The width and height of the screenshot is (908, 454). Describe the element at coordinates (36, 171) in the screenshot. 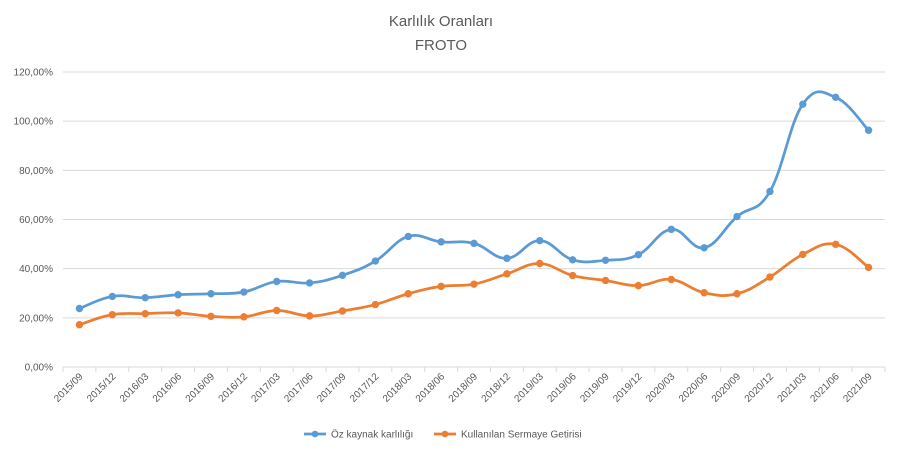

I see `y-tick-label: 80,00%` at that location.